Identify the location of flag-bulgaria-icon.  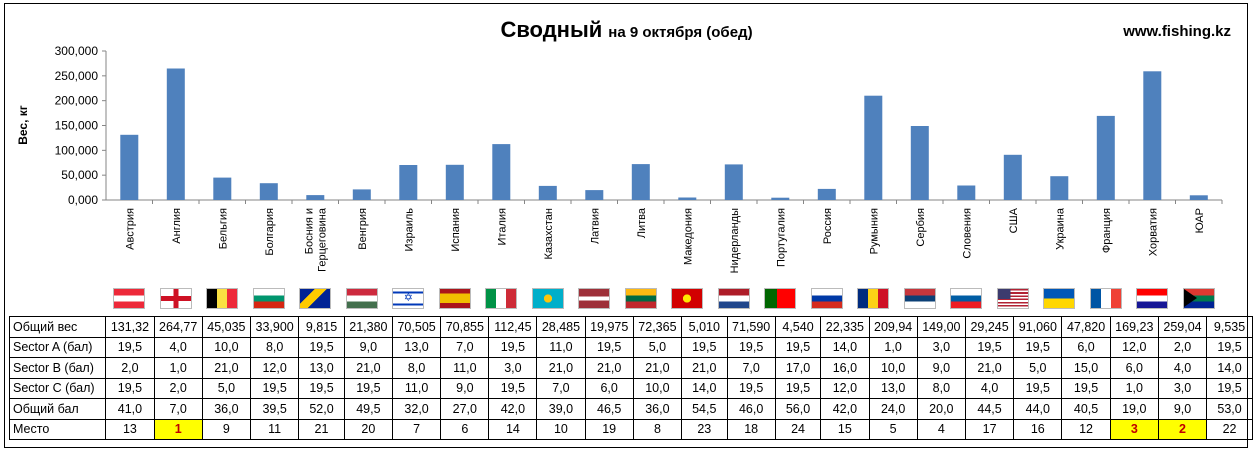
(268, 298).